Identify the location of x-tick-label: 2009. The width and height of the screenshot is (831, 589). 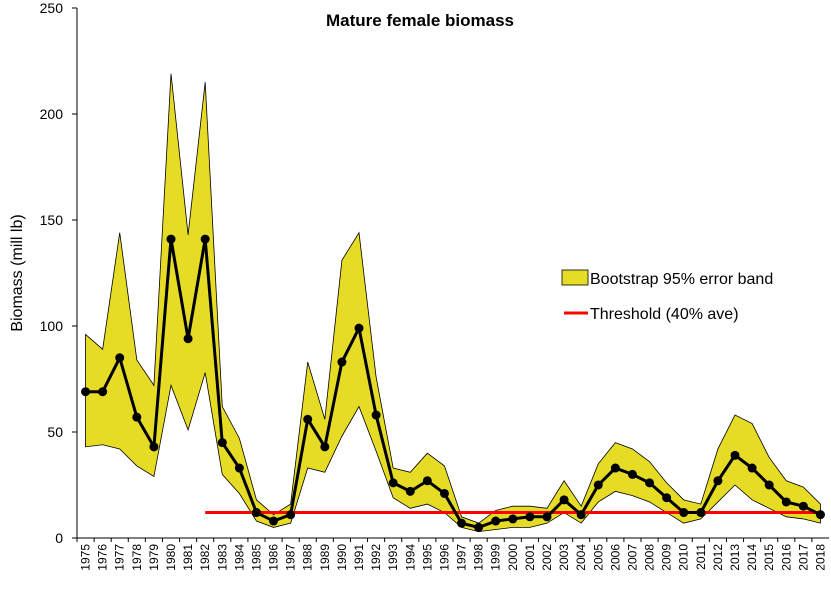
(667, 557).